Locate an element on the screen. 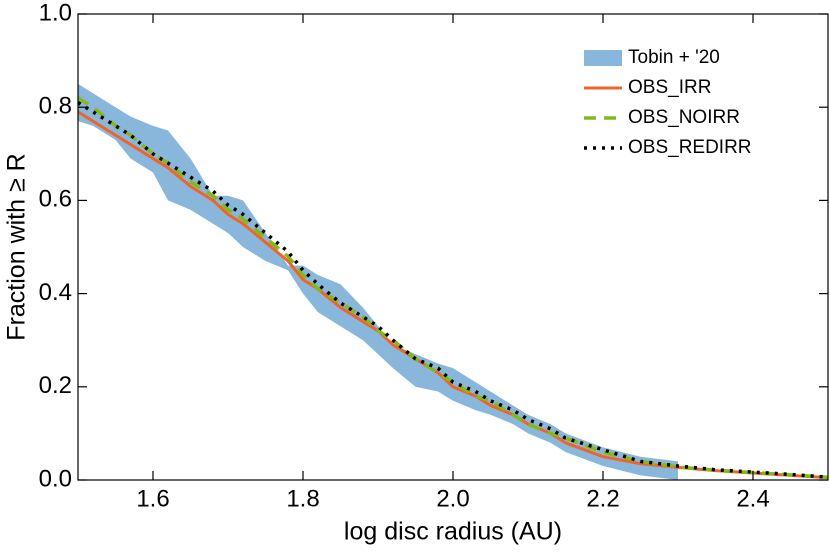 Image resolution: width=830 pixels, height=552 pixels. x-tick-label: 2.2 is located at coordinates (602, 498).